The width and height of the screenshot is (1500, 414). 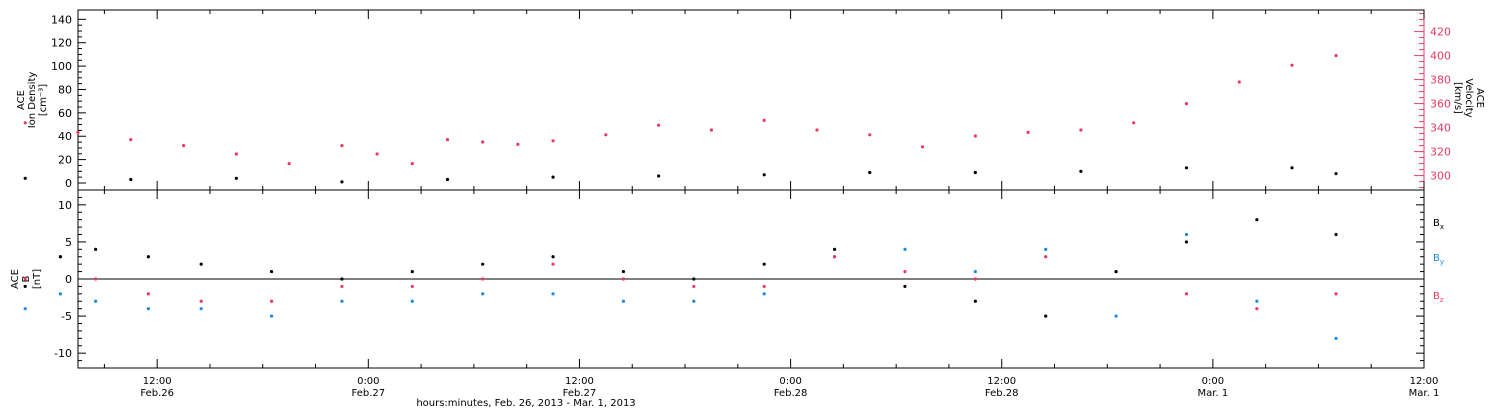 I want to click on density-tick-label: 20, so click(x=65, y=160).